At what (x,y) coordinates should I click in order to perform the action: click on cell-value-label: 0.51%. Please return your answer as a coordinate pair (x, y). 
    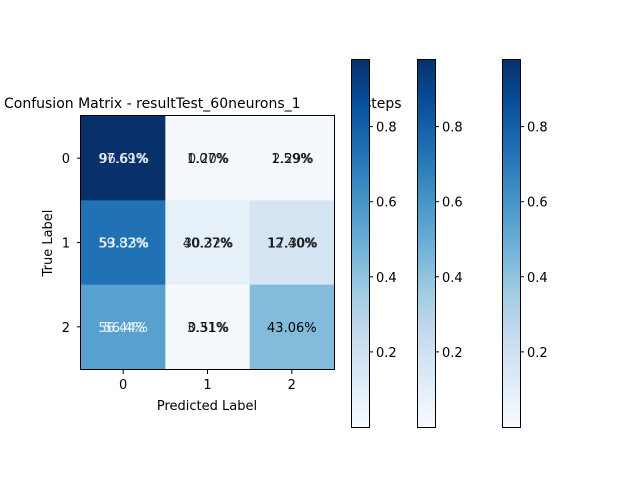
    Looking at the image, I should click on (208, 328).